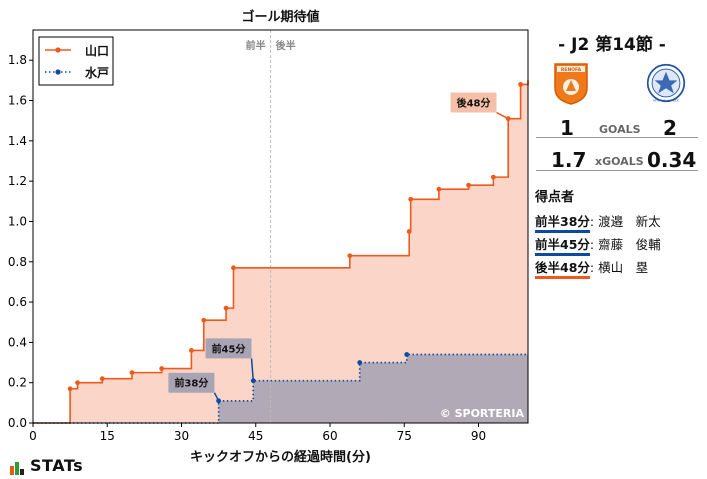  Describe the element at coordinates (280, 457) in the screenshot. I see `x-axis-label: キックオフからの経過時間(分)` at that location.